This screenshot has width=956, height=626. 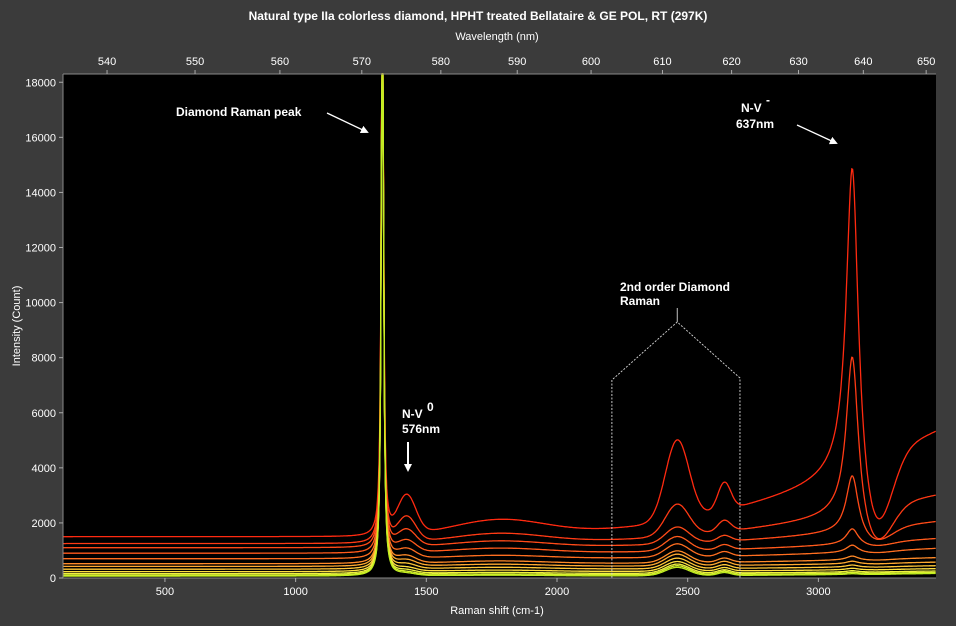 What do you see at coordinates (107, 62) in the screenshot?
I see `x2-tick-label: 540` at bounding box center [107, 62].